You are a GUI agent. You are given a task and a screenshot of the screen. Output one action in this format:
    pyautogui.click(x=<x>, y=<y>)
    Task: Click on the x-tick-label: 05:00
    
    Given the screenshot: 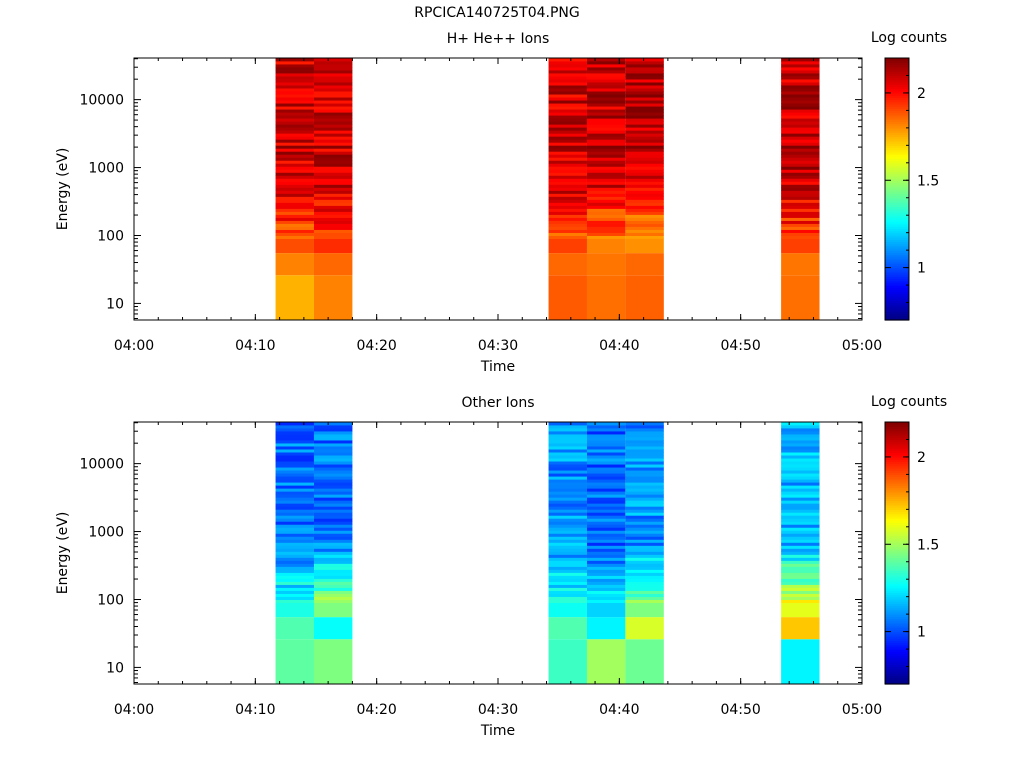 What is the action you would take?
    pyautogui.click(x=862, y=346)
    